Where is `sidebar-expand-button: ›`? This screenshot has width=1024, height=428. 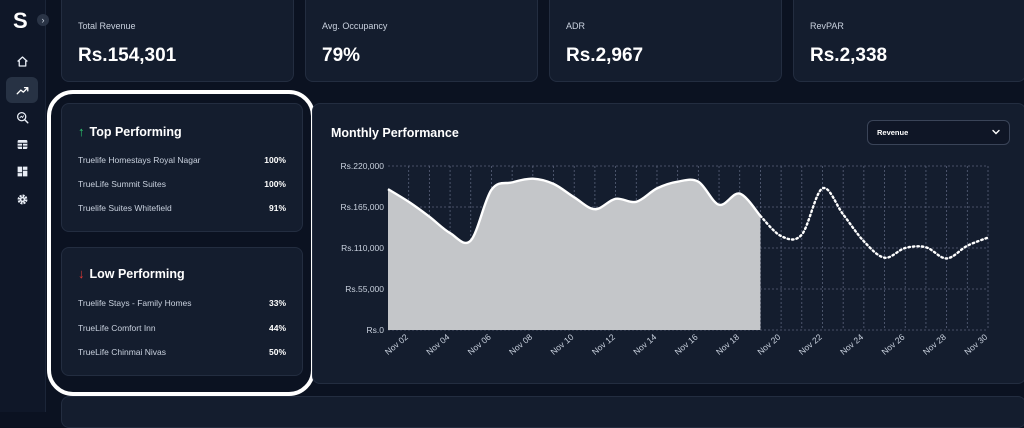
sidebar-expand-button: › is located at coordinates (43, 20).